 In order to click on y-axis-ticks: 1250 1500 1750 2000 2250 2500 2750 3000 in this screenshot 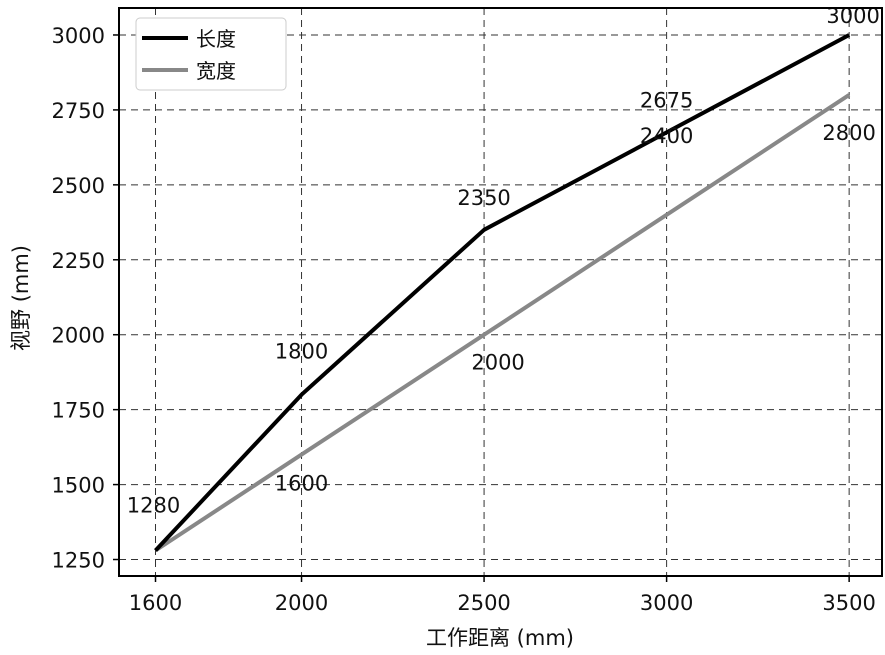, I will do `click(85, 298)`.